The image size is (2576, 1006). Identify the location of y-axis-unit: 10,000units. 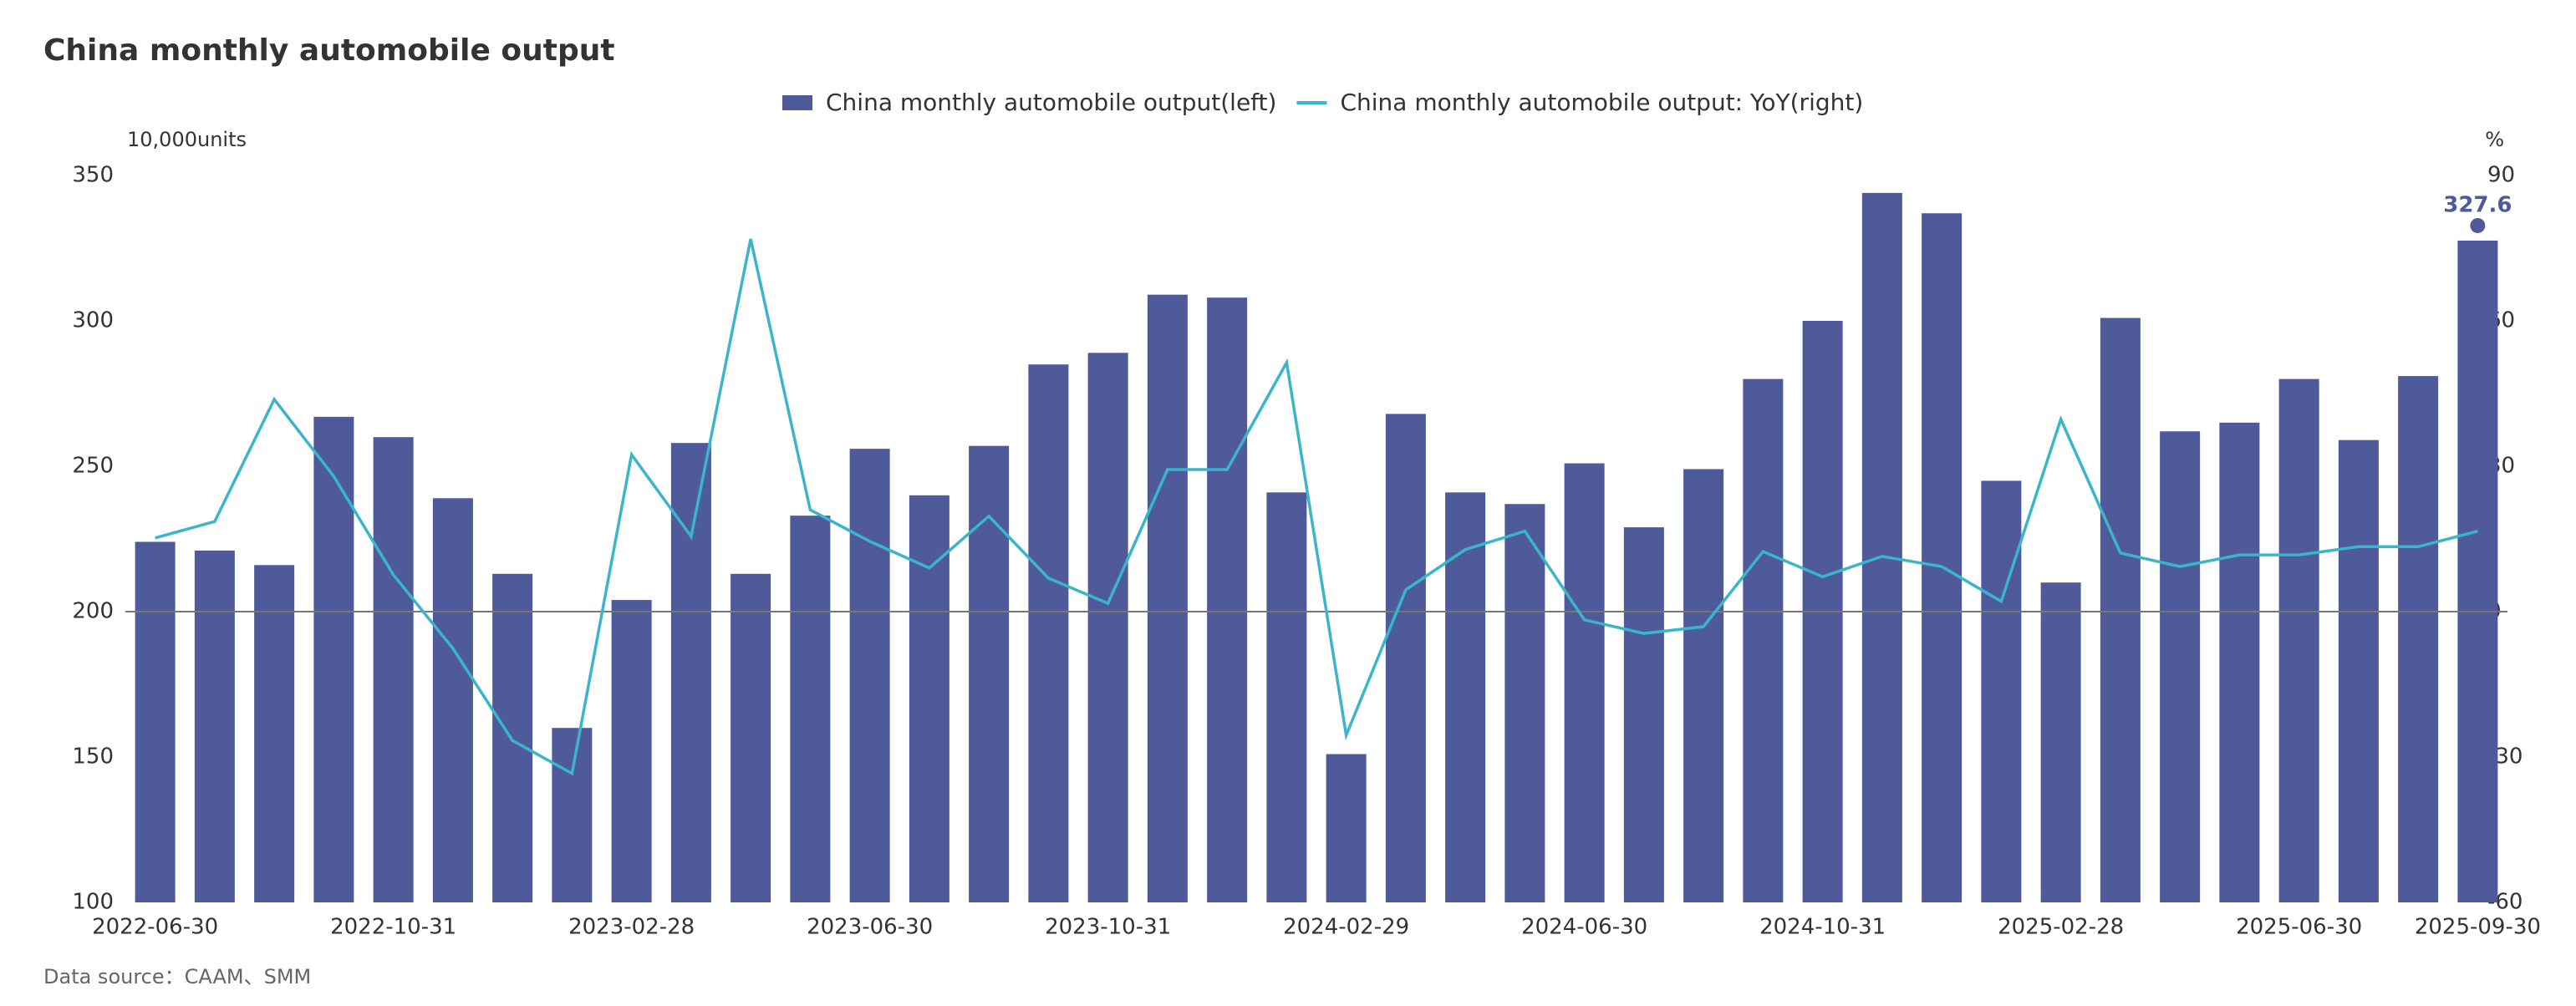
(187, 139).